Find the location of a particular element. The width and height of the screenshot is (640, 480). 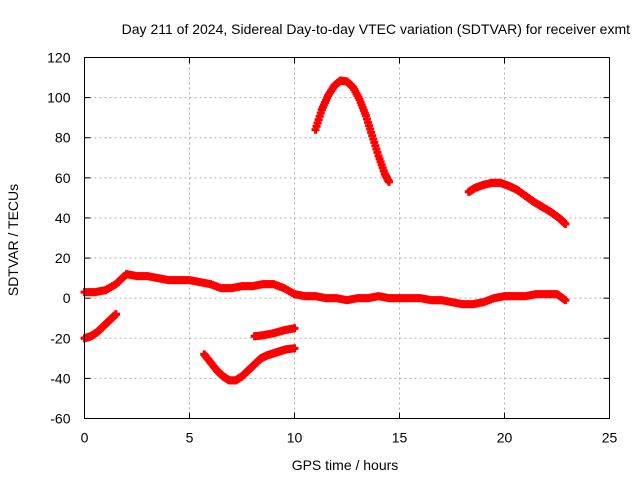

x-tick-label: 10 is located at coordinates (295, 438).